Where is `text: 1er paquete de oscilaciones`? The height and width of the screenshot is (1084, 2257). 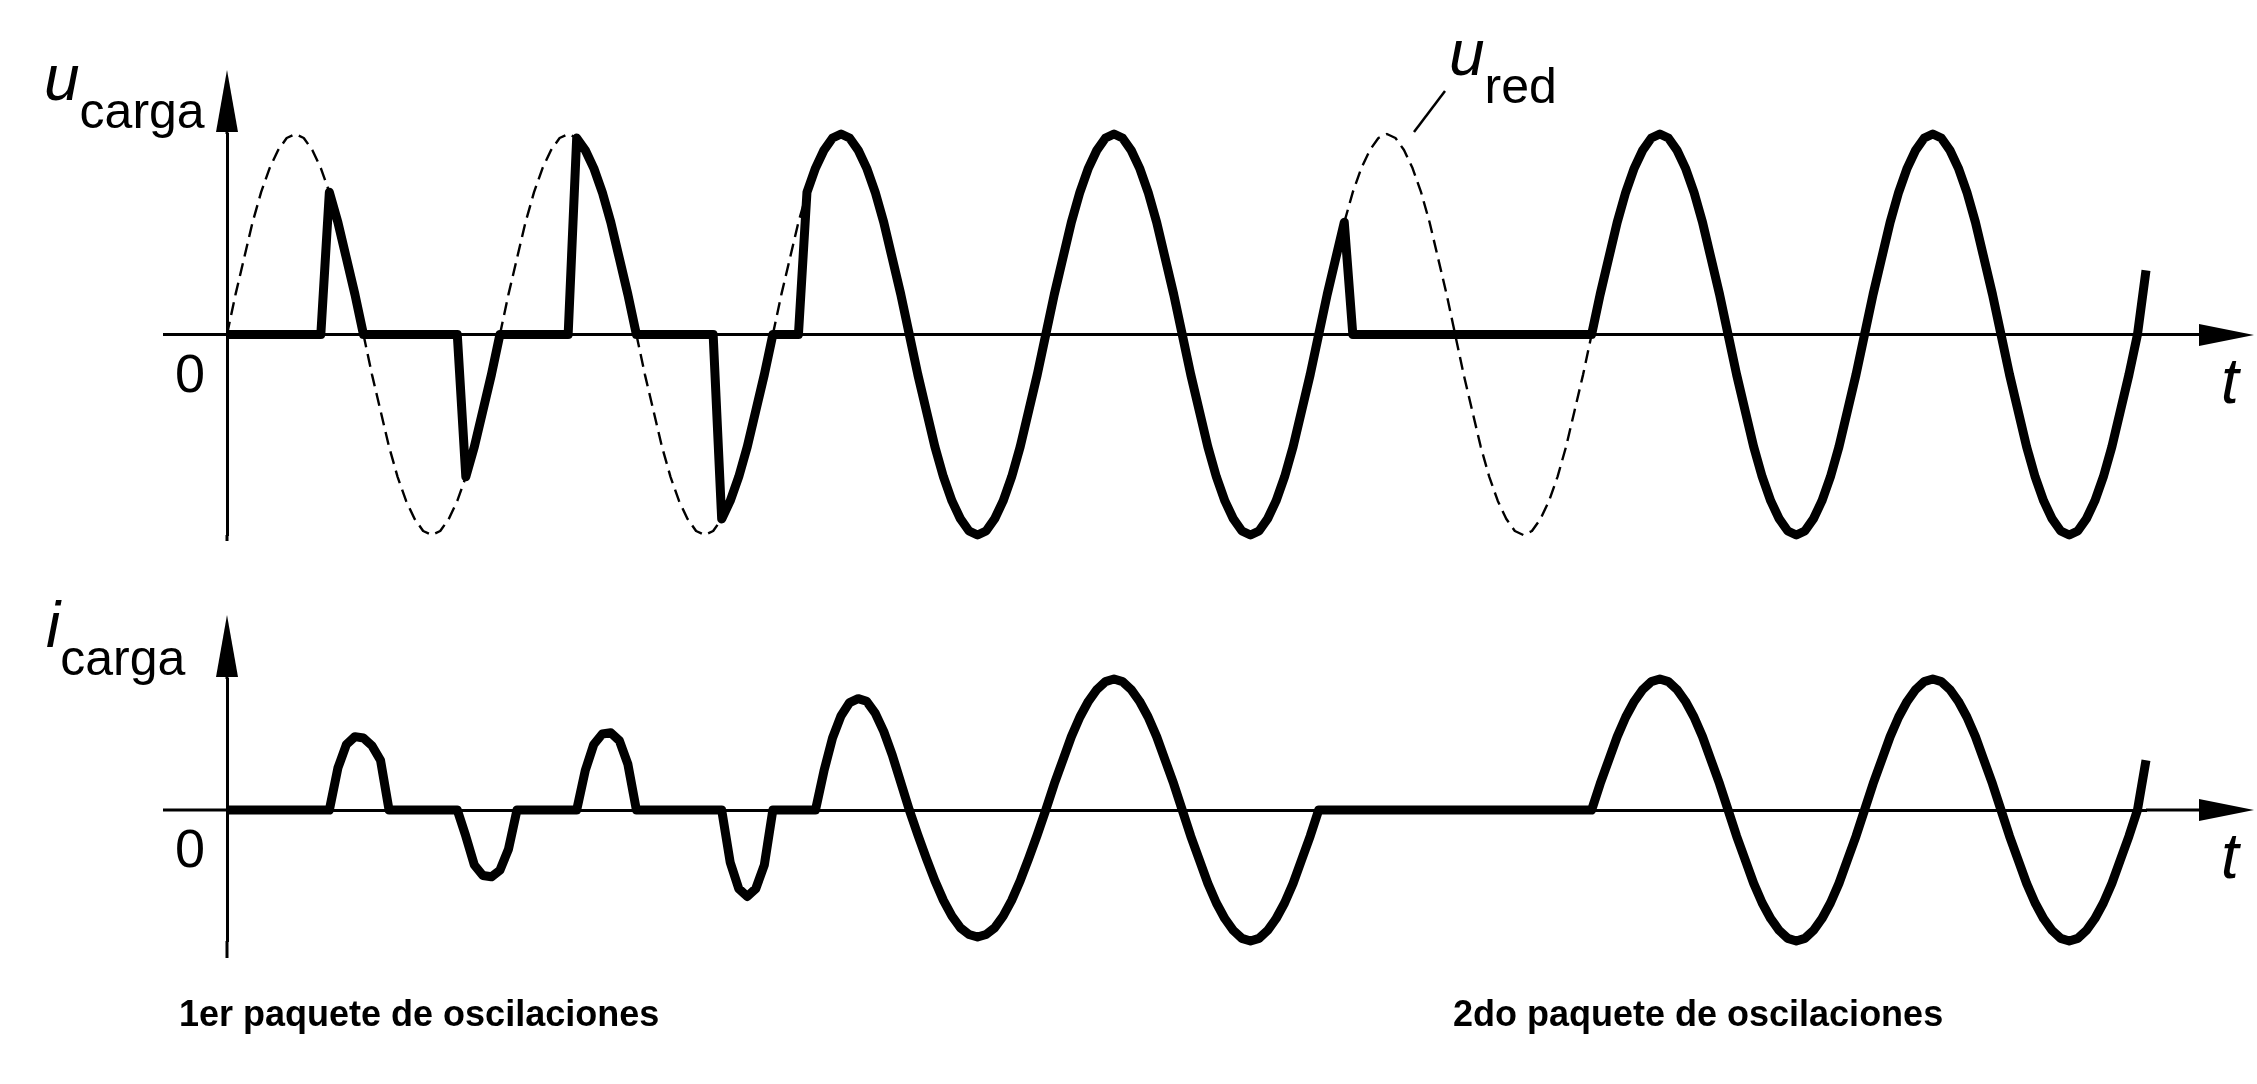
text: 1er paquete de oscilaciones is located at coordinates (419, 1013).